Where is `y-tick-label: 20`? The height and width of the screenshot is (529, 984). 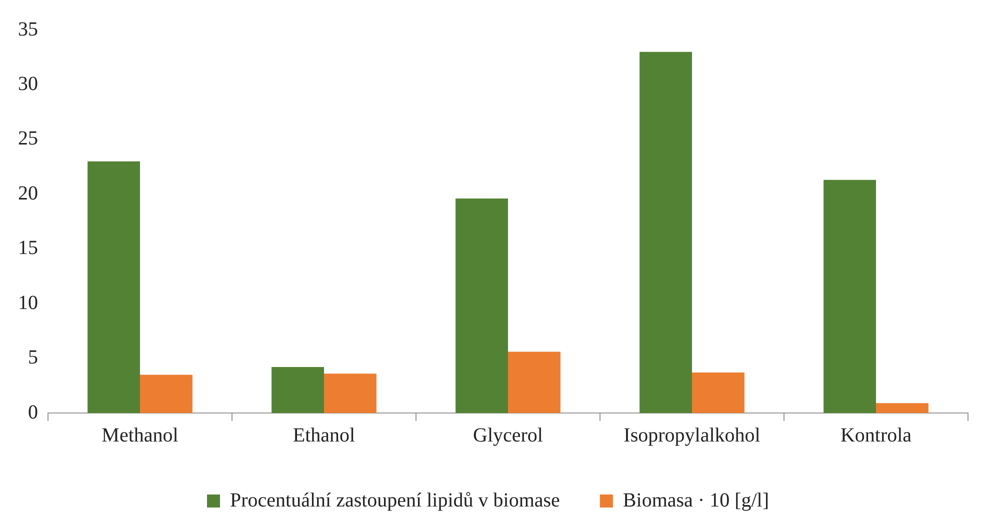
y-tick-label: 20 is located at coordinates (28, 193).